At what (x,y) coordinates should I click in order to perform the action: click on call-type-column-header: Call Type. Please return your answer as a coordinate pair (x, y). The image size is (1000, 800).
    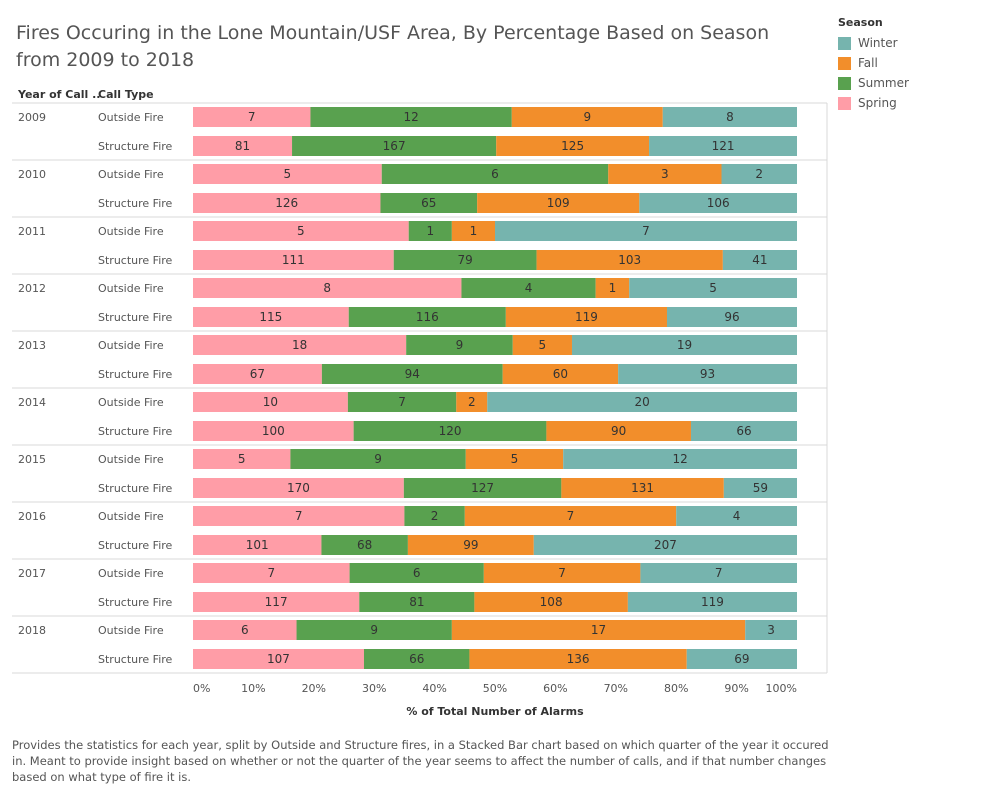
    Looking at the image, I should click on (126, 94).